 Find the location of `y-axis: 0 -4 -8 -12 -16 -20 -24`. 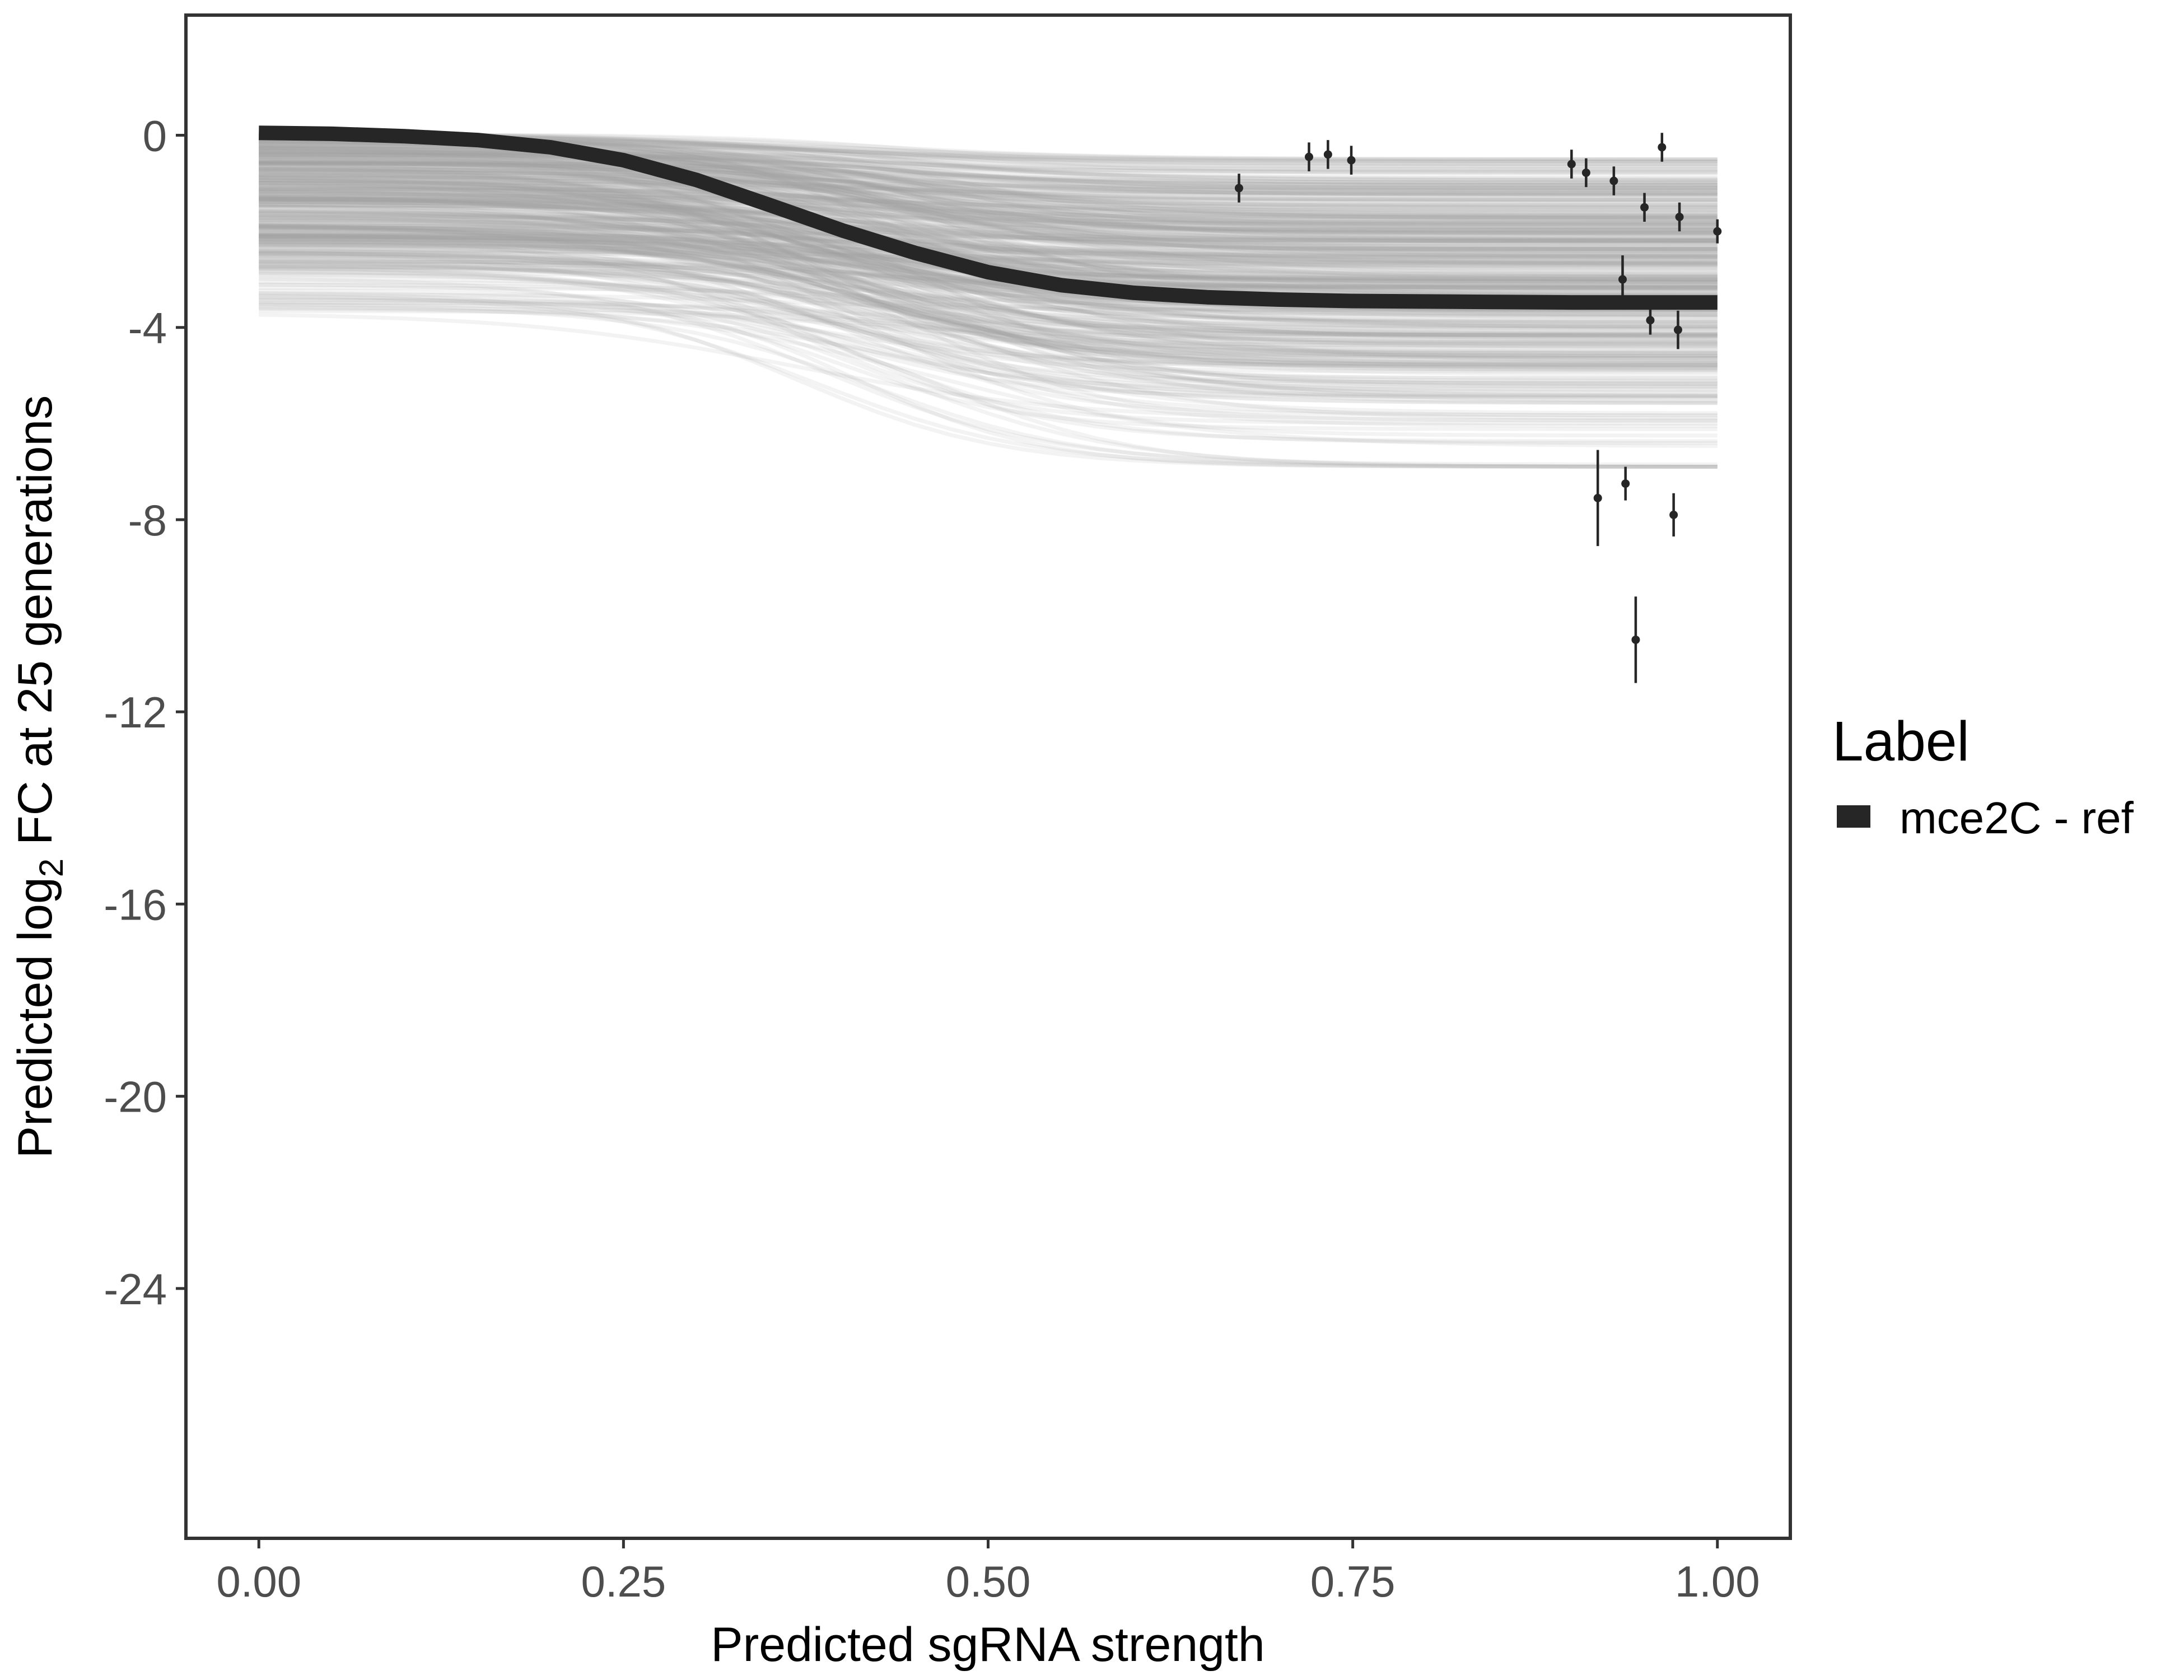

y-axis: 0 -4 -8 -12 -16 -20 -24 is located at coordinates (145, 713).